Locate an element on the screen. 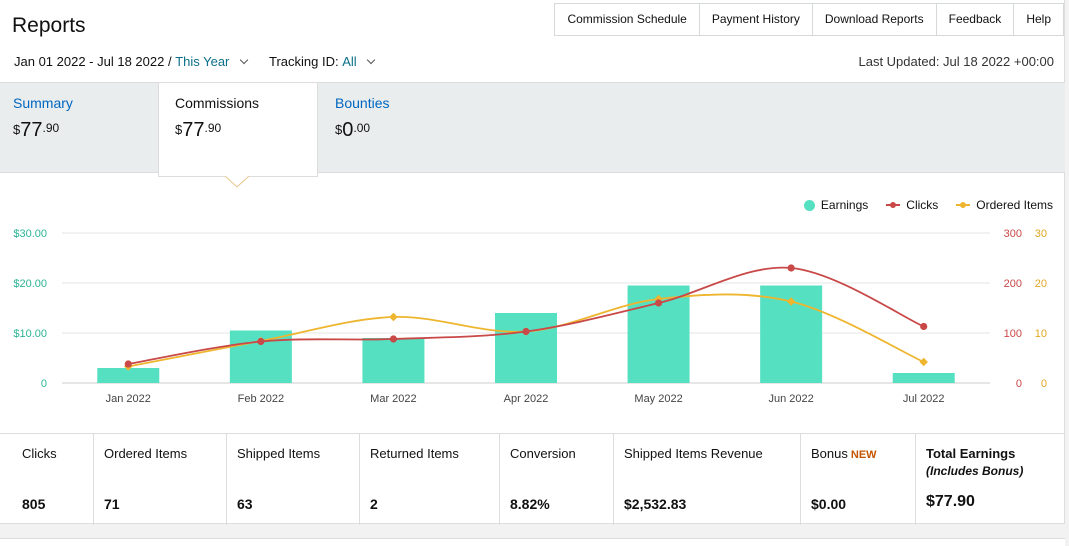  legend-ordered-swatch is located at coordinates (963, 205).